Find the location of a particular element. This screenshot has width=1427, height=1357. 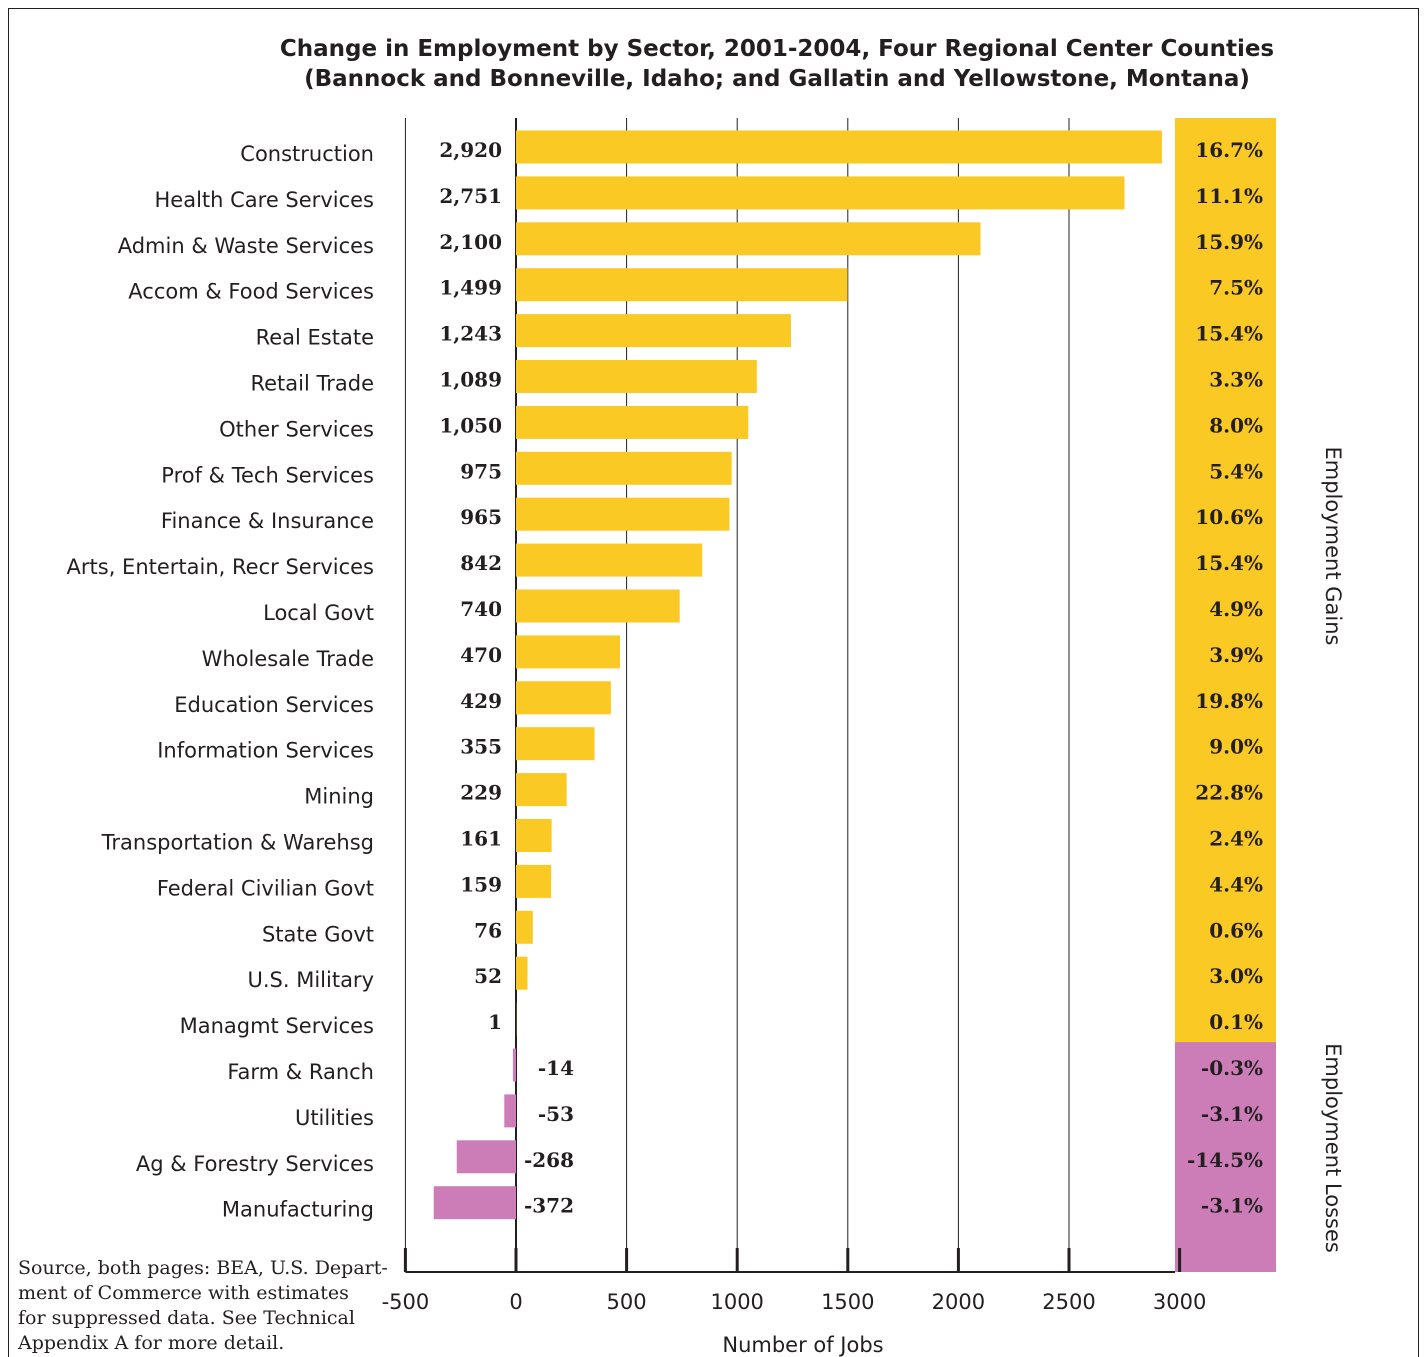

category-label: Farm & Ranch is located at coordinates (300, 1072).